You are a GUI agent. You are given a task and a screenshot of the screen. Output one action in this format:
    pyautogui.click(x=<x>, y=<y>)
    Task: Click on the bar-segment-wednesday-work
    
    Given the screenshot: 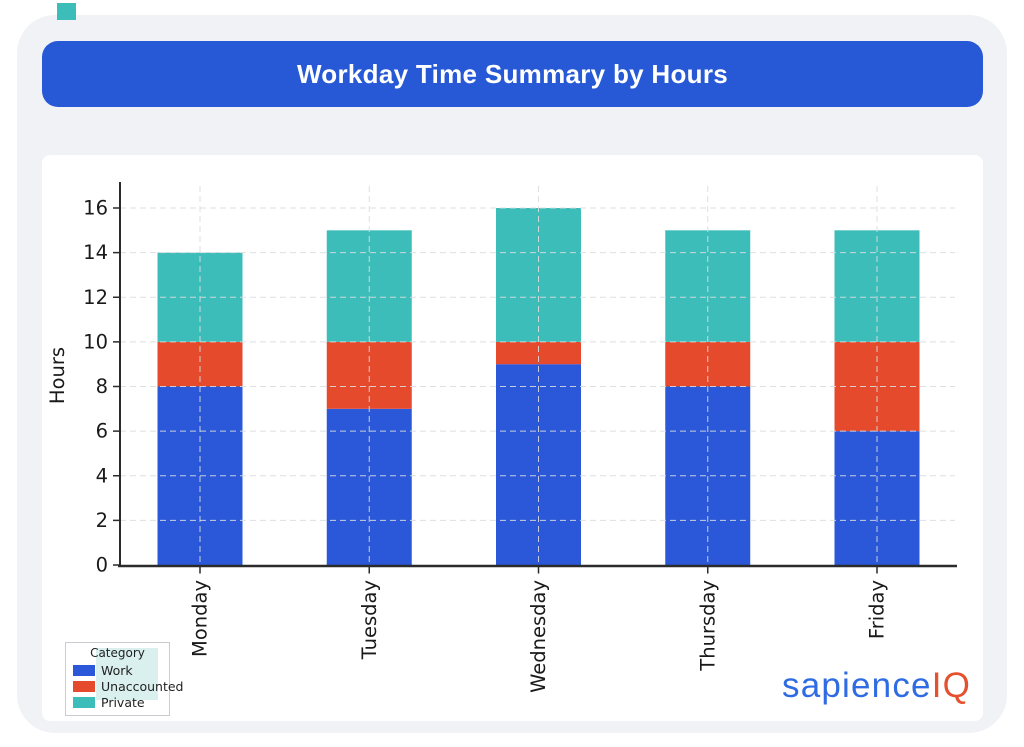 What is the action you would take?
    pyautogui.click(x=538, y=464)
    